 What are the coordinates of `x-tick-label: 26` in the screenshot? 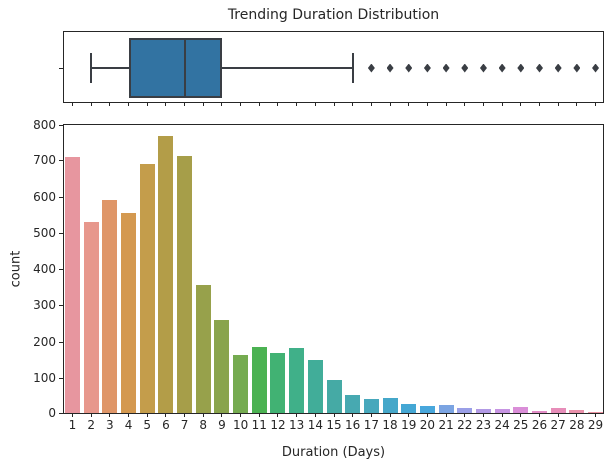 It's located at (539, 425).